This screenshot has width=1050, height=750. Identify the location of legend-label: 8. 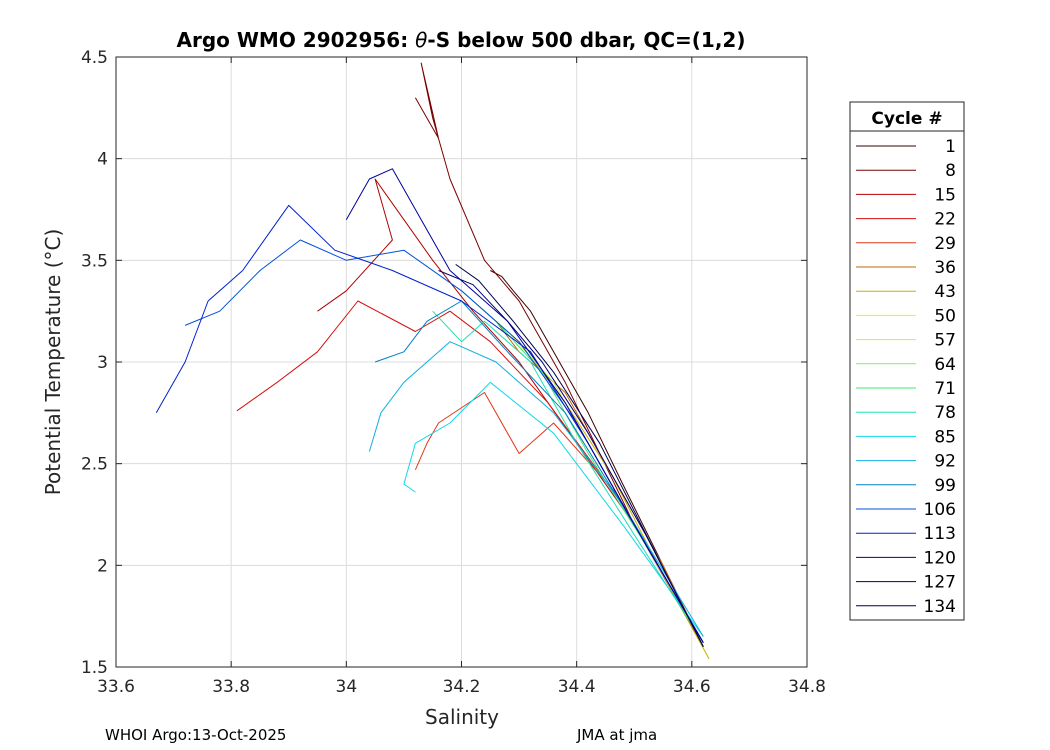
(950, 171).